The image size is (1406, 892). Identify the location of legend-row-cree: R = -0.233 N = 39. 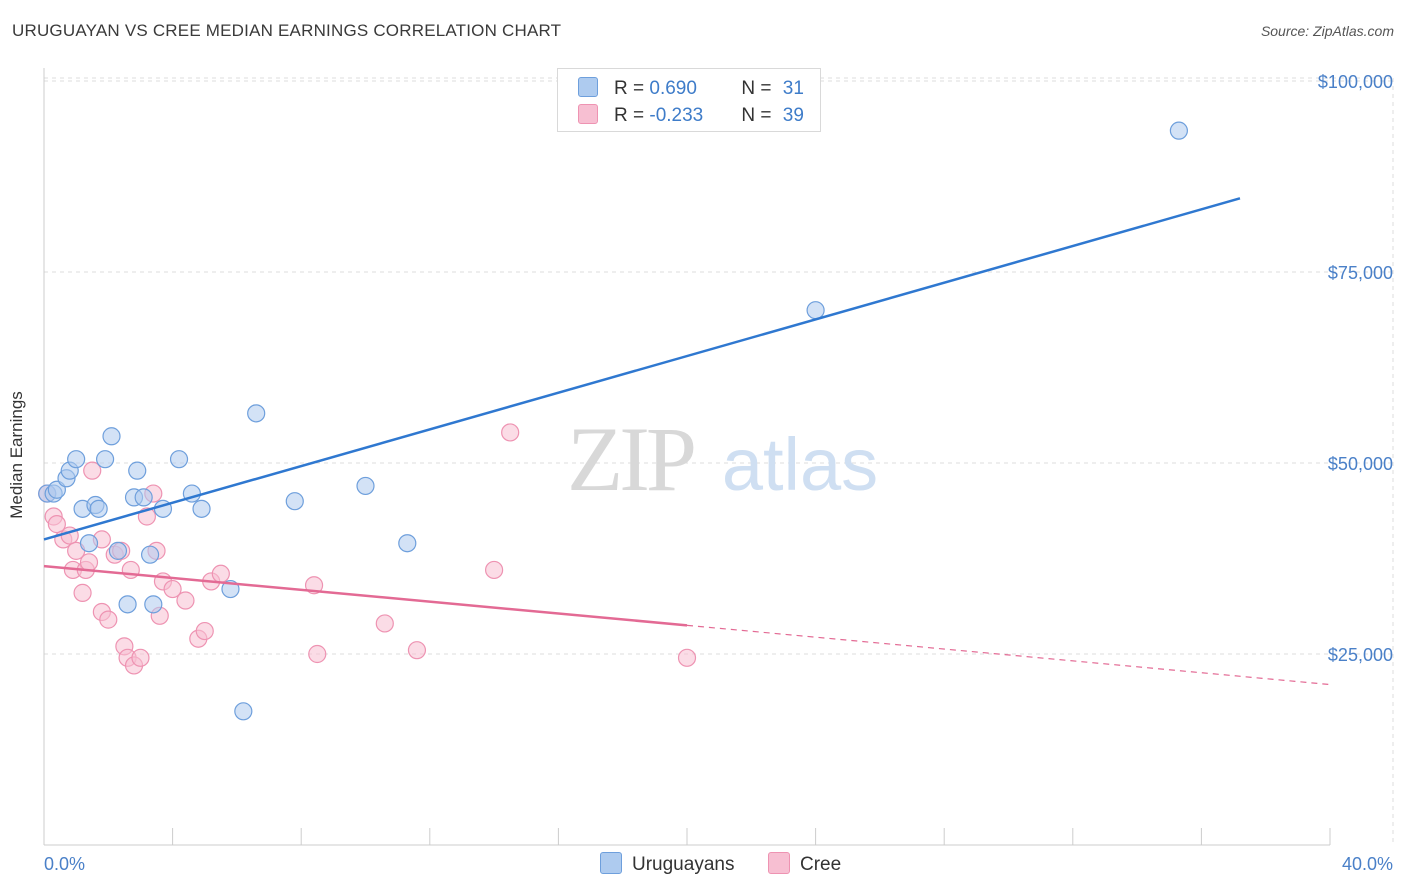
(691, 116).